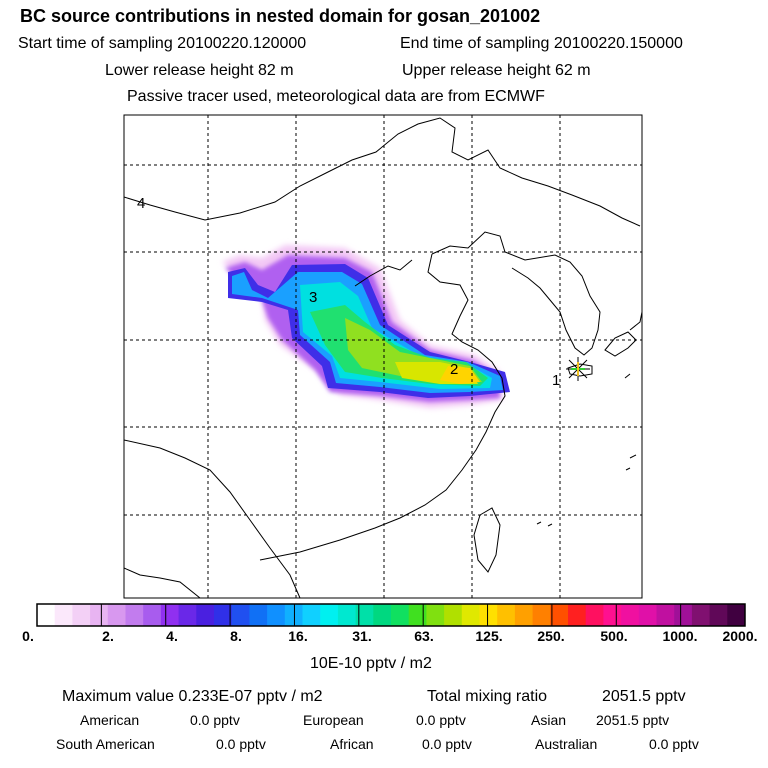 The width and height of the screenshot is (768, 768). What do you see at coordinates (108, 636) in the screenshot?
I see `colorbar-tick: 2.` at bounding box center [108, 636].